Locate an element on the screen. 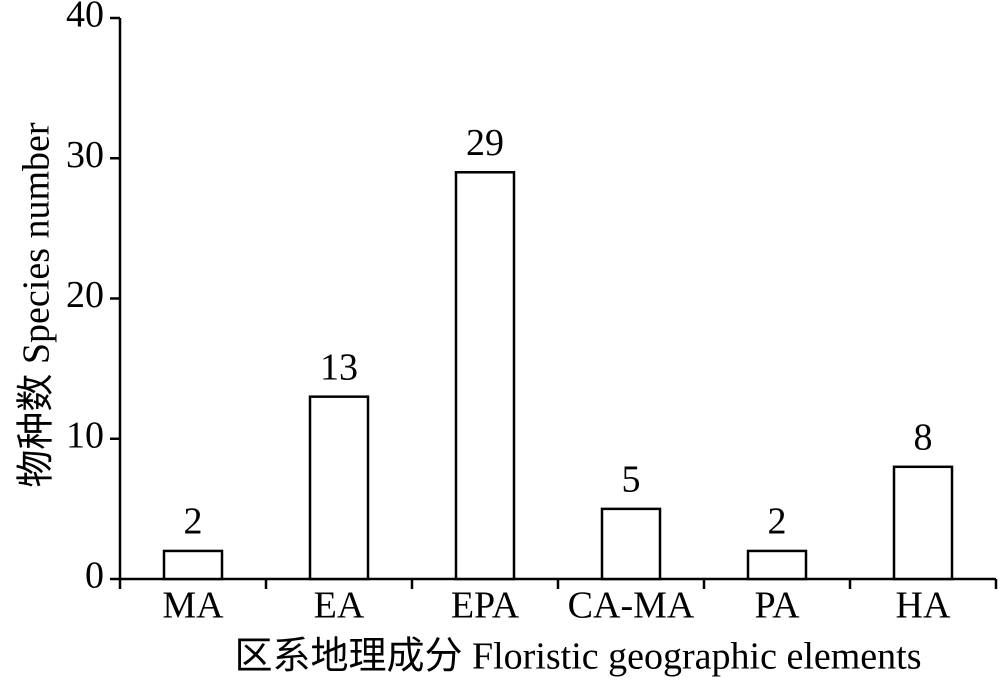  x-tick-label: MA is located at coordinates (193, 606).